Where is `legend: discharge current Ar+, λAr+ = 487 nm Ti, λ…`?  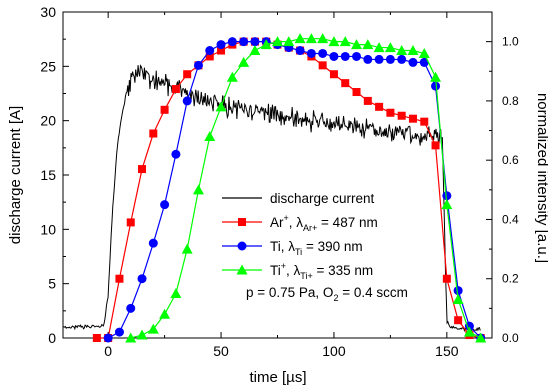
legend: discharge current Ar+, λAr+ = 487 nm Ti, λ… is located at coordinates (300, 236).